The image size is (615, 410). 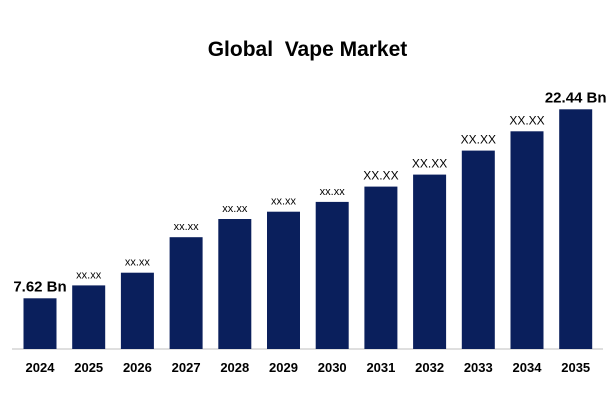 What do you see at coordinates (137, 367) in the screenshot?
I see `x-tick-2026: 2026` at bounding box center [137, 367].